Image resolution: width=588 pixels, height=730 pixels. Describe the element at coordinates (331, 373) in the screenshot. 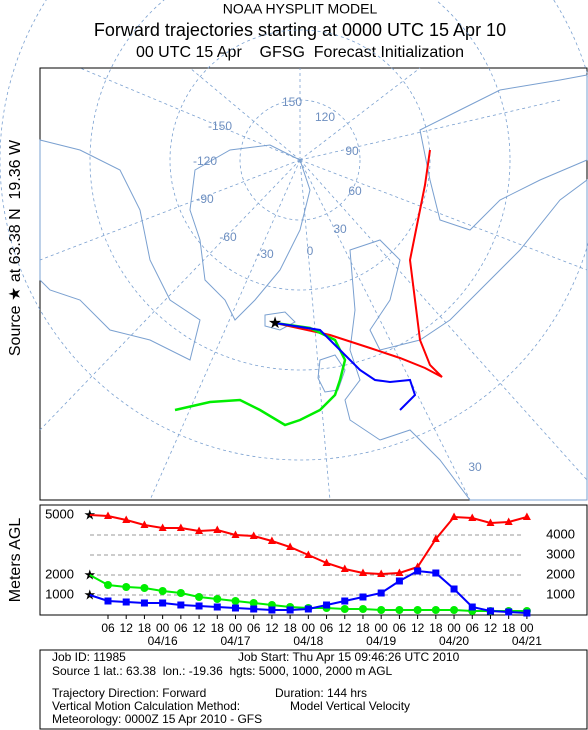

I see `coastline` at that location.